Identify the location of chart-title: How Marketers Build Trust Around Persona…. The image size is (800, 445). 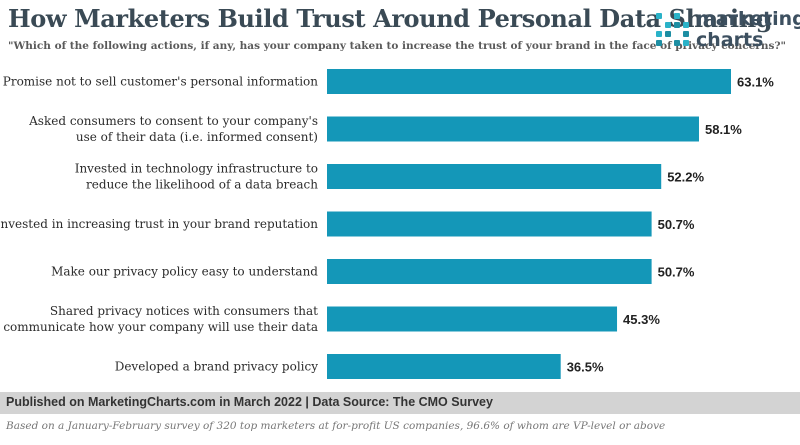
(390, 18).